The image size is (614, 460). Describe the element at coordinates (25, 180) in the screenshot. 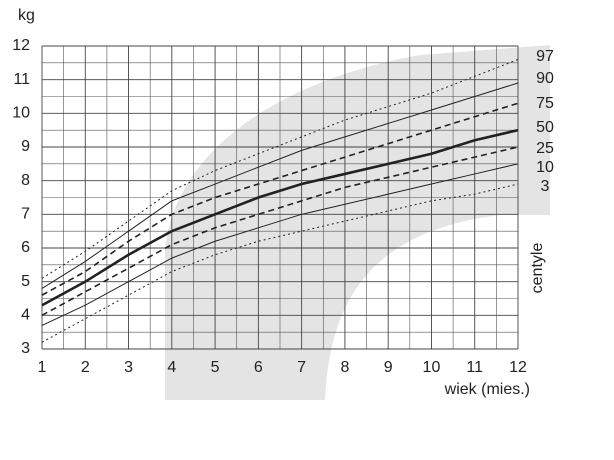

I see `y-tick-label: 8` at that location.